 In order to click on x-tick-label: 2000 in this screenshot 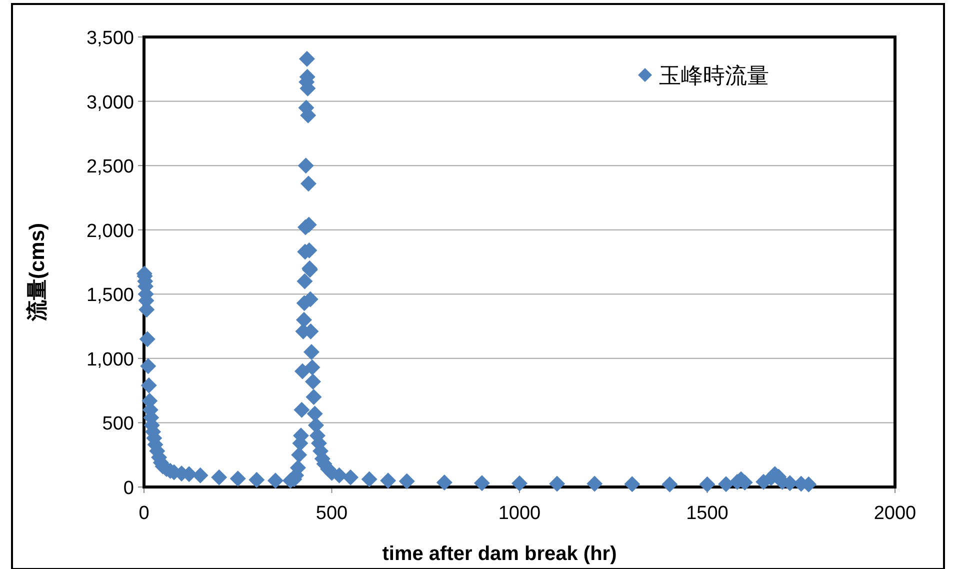, I will do `click(895, 513)`.